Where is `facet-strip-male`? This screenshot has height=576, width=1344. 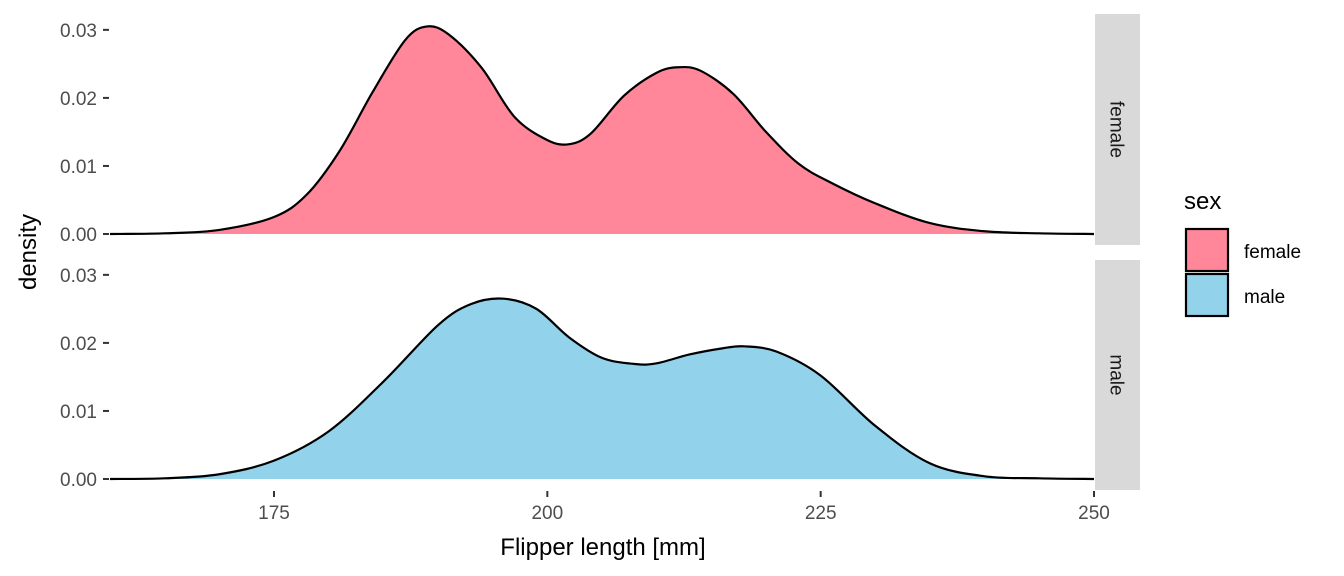 facet-strip-male is located at coordinates (1117, 375).